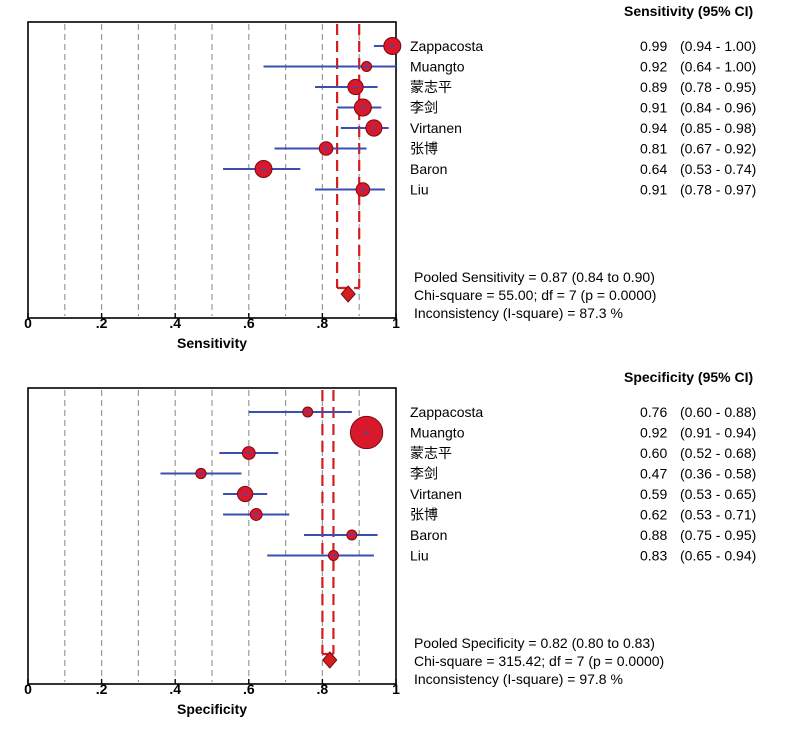 This screenshot has width=808, height=737. Describe the element at coordinates (718, 128) in the screenshot. I see `sensitivity-study-ci: (0.85 - 0.98)` at that location.